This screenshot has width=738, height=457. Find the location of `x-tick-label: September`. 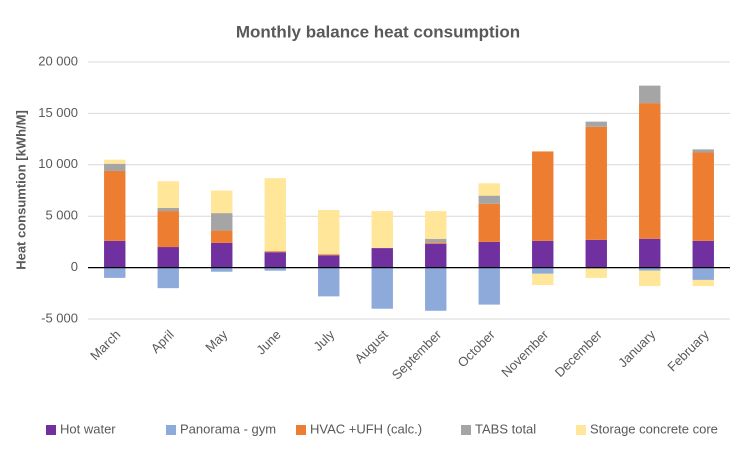

x-tick-label: September is located at coordinates (417, 354).